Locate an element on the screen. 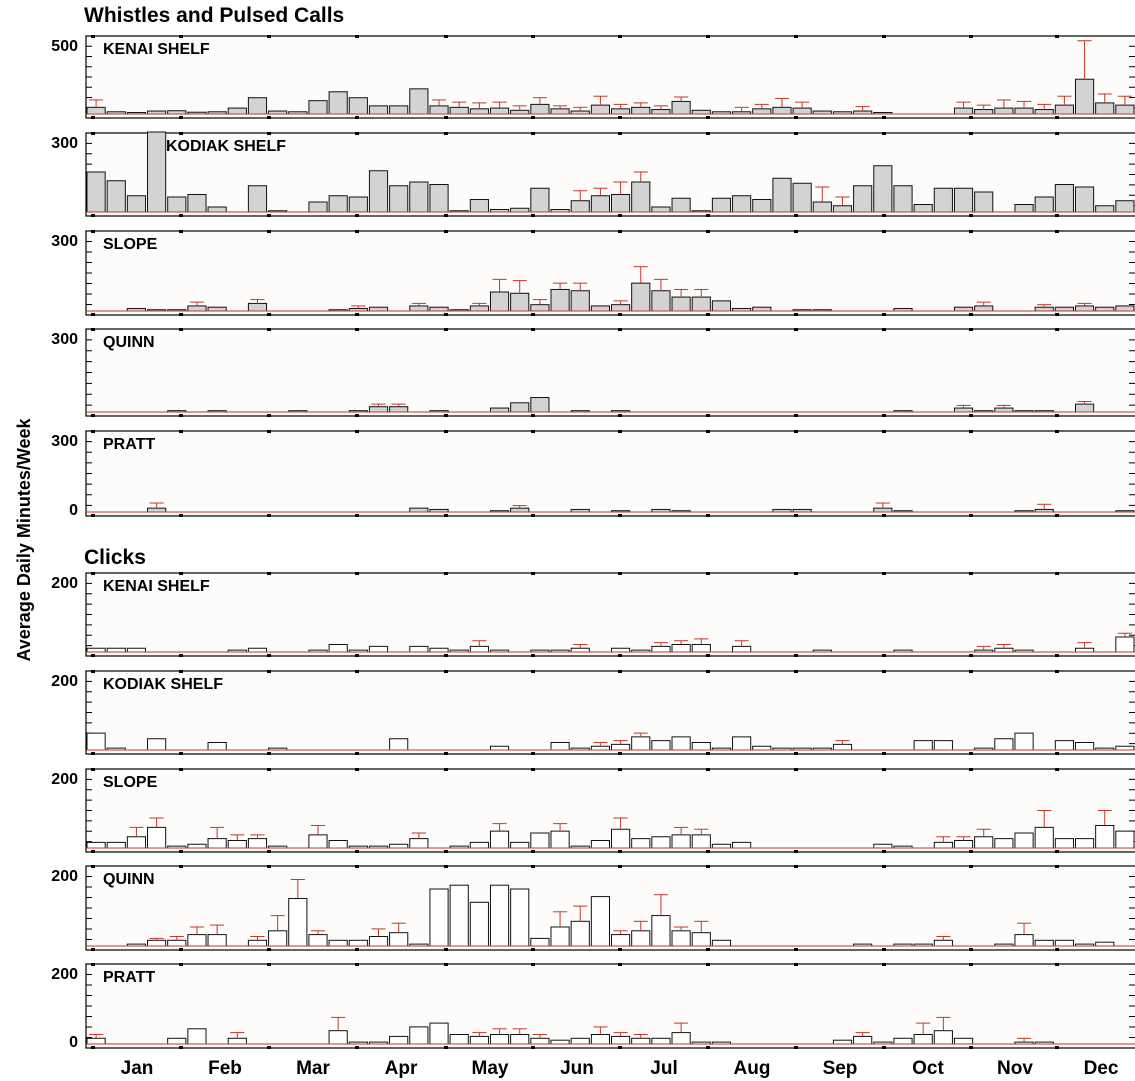  month-tick-label: Nov is located at coordinates (1015, 1068).